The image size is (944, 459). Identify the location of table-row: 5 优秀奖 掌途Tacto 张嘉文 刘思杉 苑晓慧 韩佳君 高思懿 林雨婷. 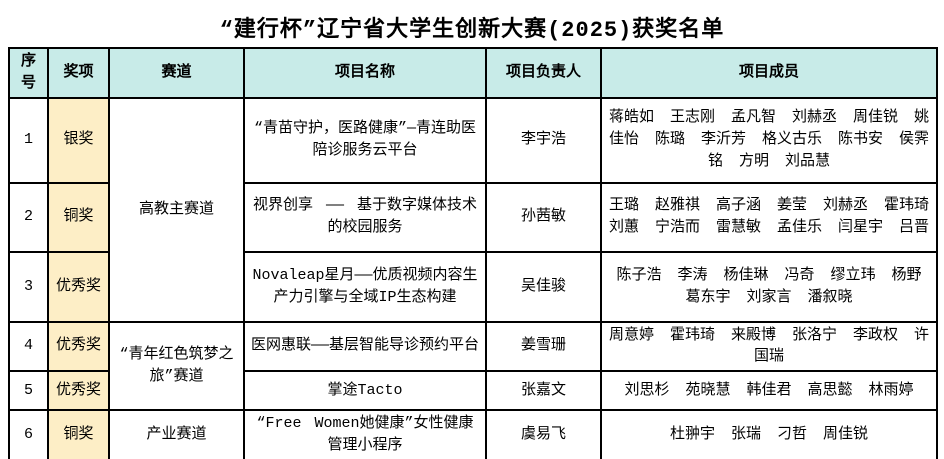
(473, 390).